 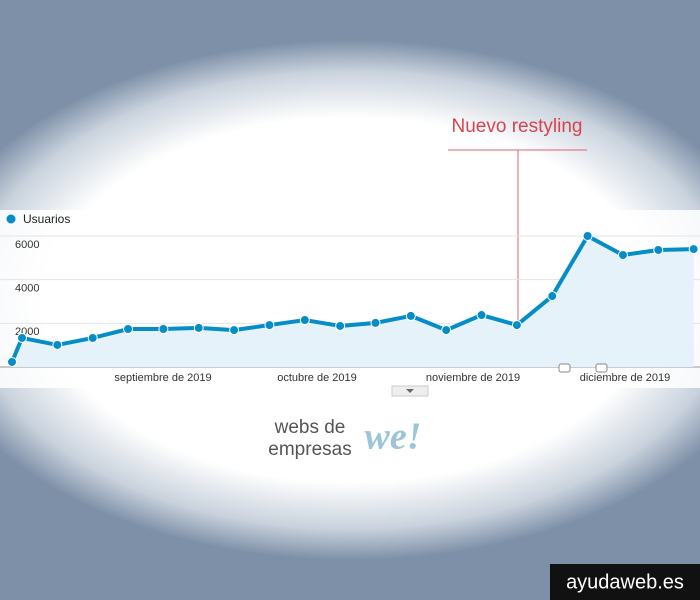 I want to click on watermark-box, so click(x=625, y=582).